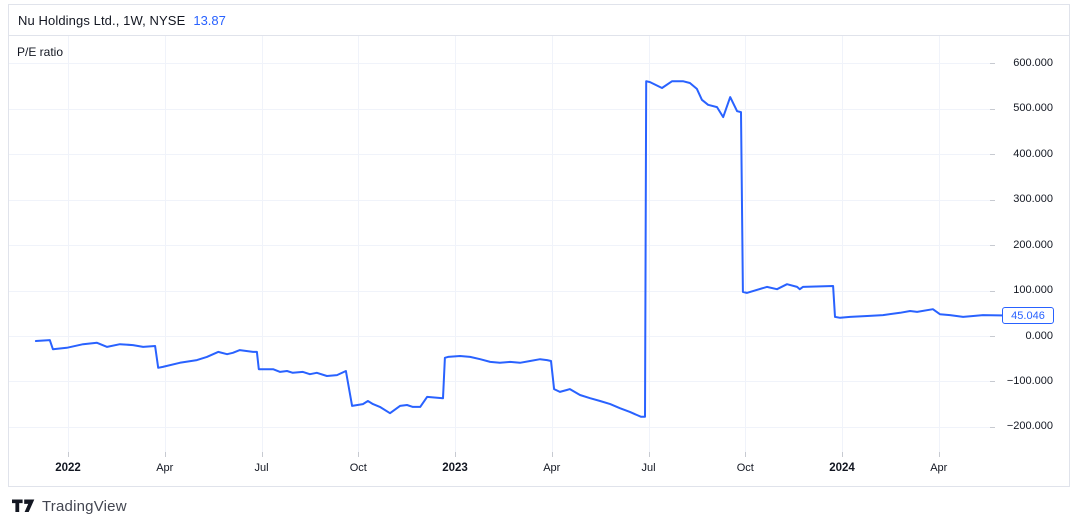 The width and height of the screenshot is (1080, 523). Describe the element at coordinates (455, 468) in the screenshot. I see `time-axis-label: 2023` at that location.